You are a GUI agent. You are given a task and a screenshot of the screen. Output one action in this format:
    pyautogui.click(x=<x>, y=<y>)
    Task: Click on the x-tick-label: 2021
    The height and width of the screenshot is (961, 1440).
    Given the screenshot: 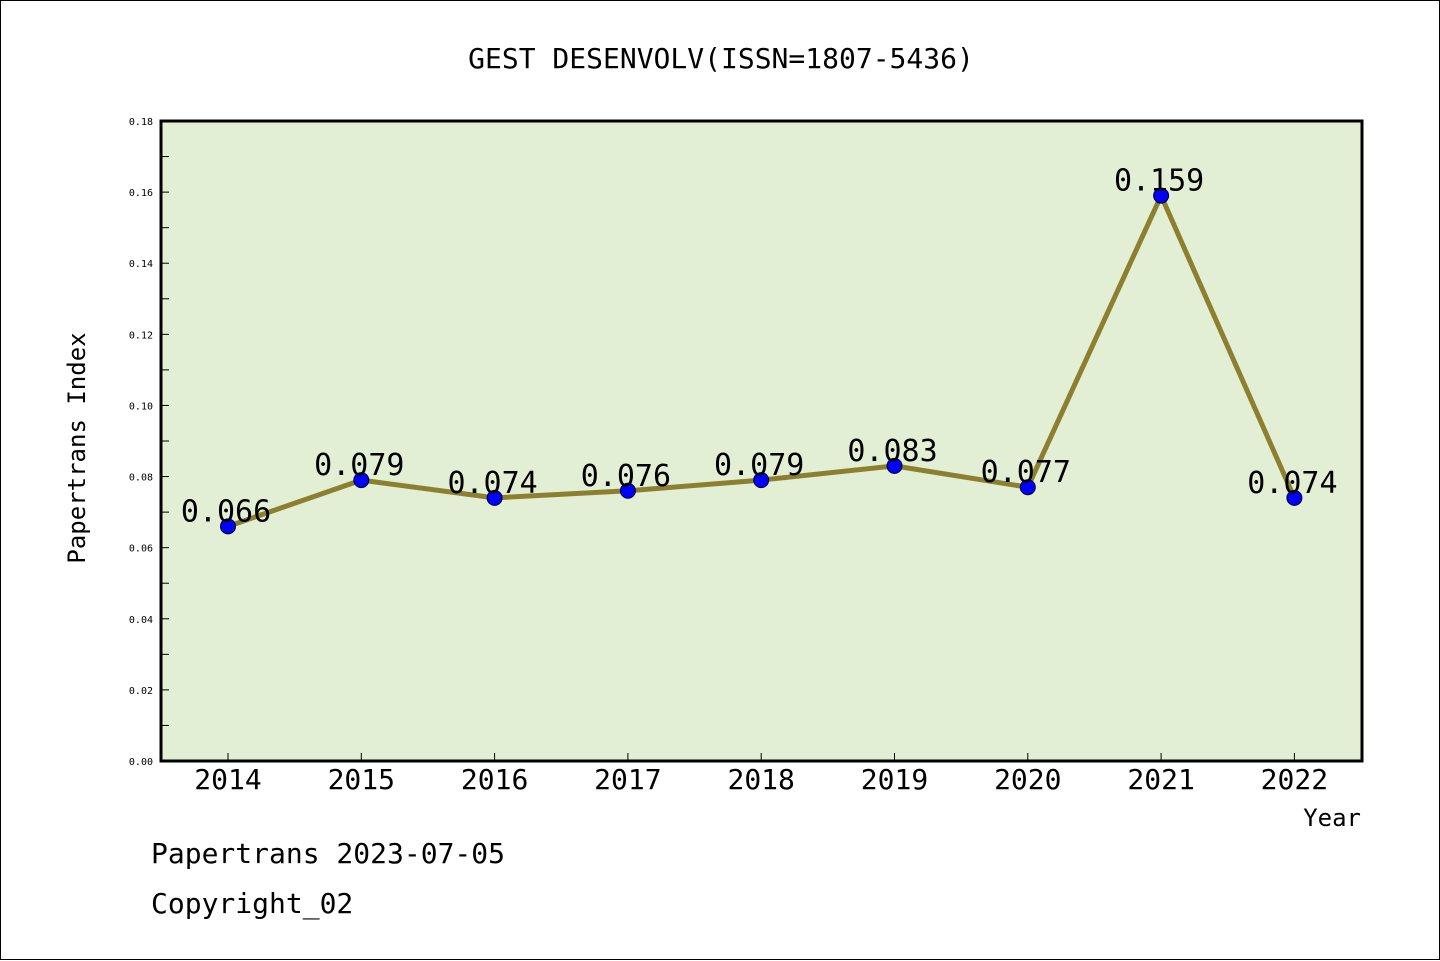 What is the action you would take?
    pyautogui.click(x=1160, y=779)
    